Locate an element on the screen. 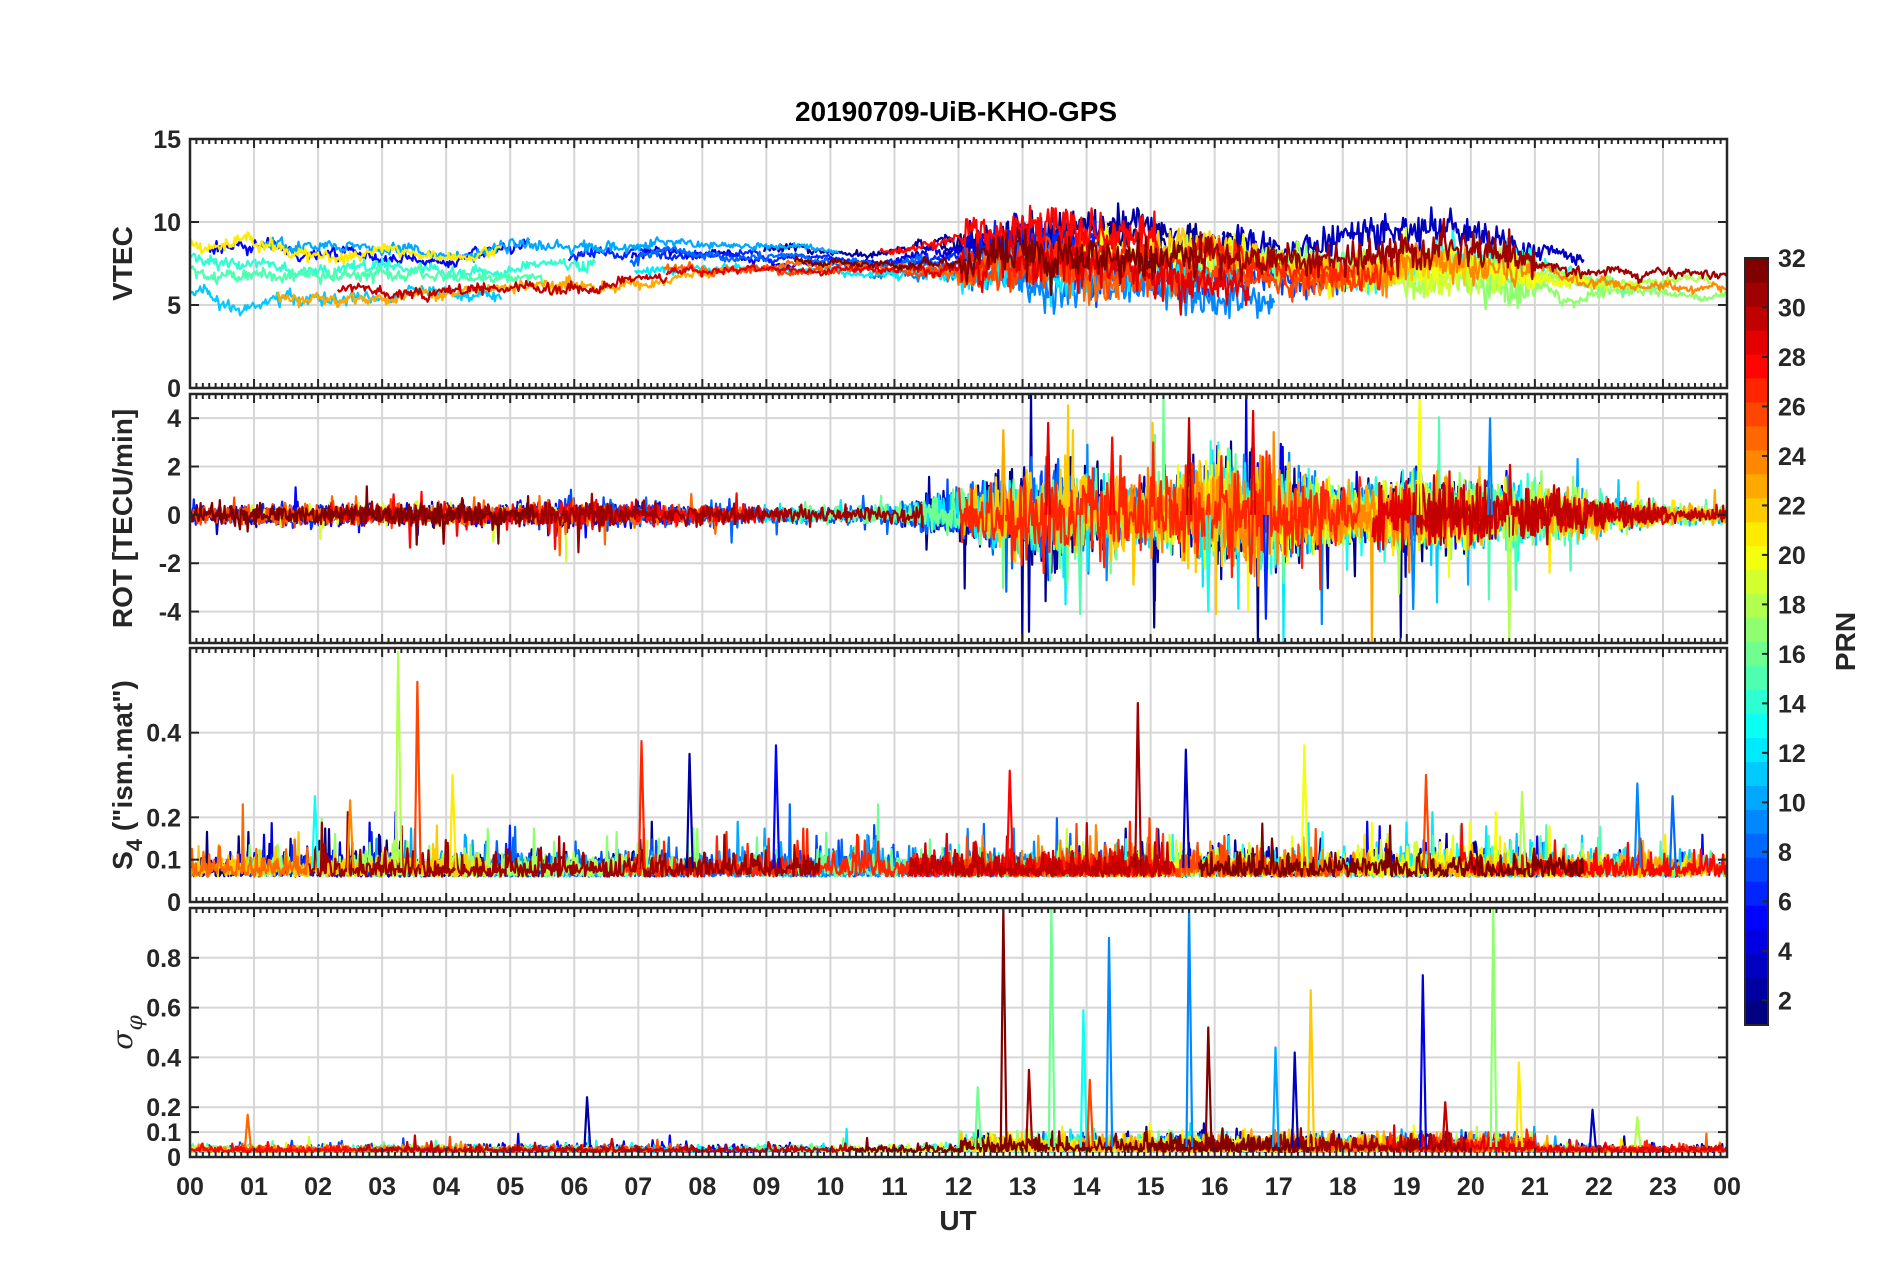 This screenshot has width=1902, height=1272. x-tick-label: 08 is located at coordinates (702, 1187).